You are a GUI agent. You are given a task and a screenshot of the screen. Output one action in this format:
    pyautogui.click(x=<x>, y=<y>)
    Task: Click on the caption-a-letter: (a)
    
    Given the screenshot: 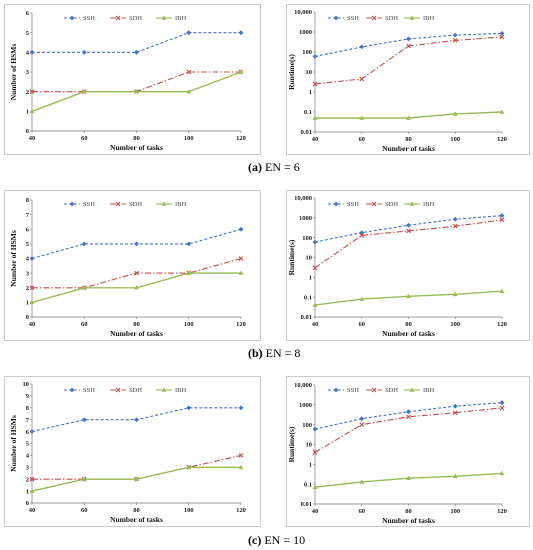 What is the action you would take?
    pyautogui.click(x=255, y=167)
    